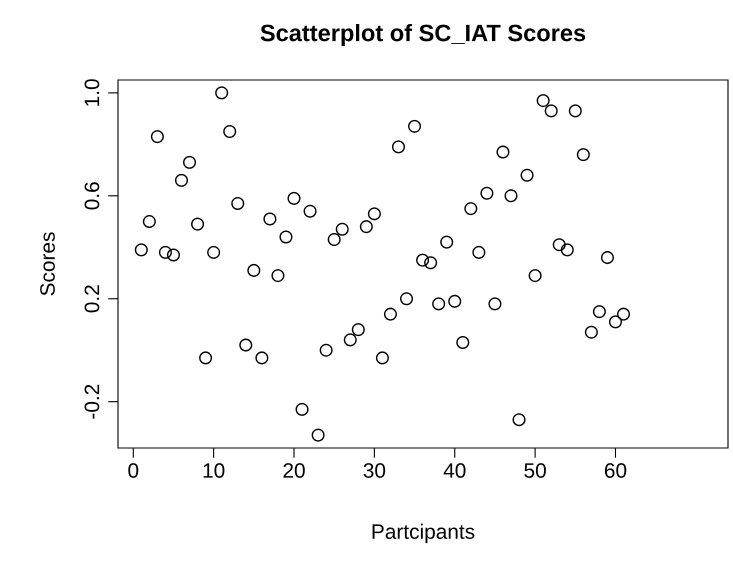 Image resolution: width=733 pixels, height=566 pixels. I want to click on y-axis-title: Scores, so click(47, 264).